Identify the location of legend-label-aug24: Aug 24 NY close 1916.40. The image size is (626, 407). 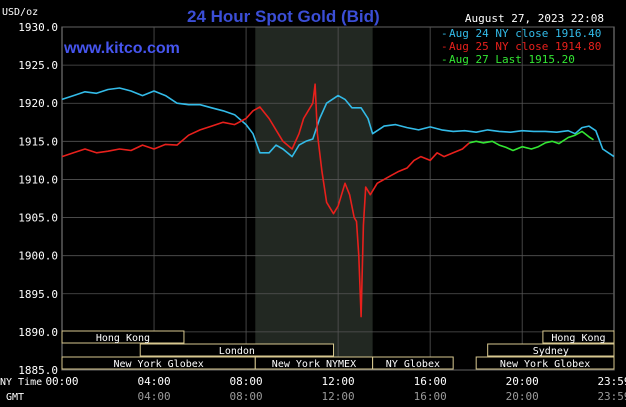
(525, 33).